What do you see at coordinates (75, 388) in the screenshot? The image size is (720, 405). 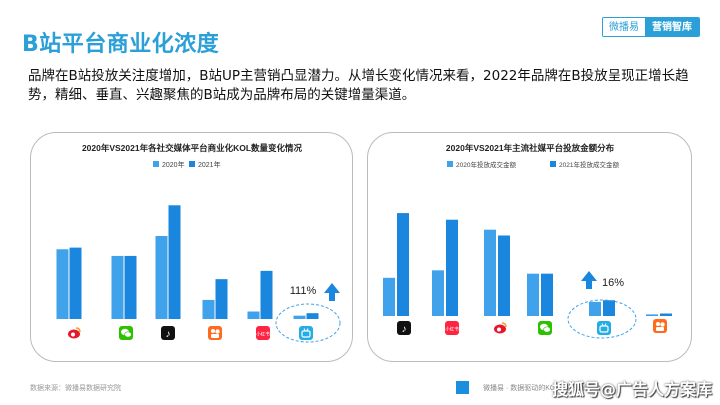 I see `data-source-note: 数据来源：微播易数据研究院` at bounding box center [75, 388].